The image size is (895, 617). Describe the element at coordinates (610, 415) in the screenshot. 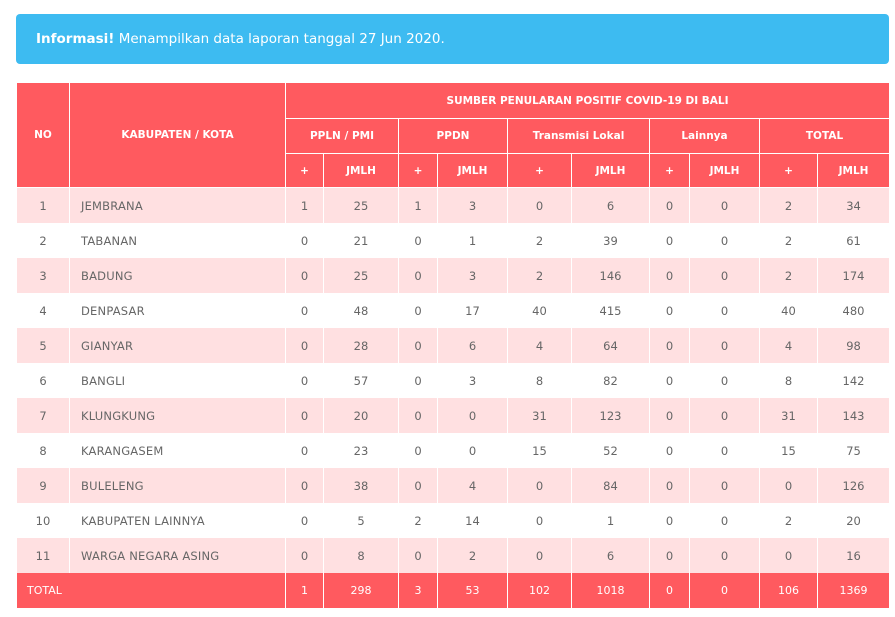

I see `cell-total: 123` at that location.